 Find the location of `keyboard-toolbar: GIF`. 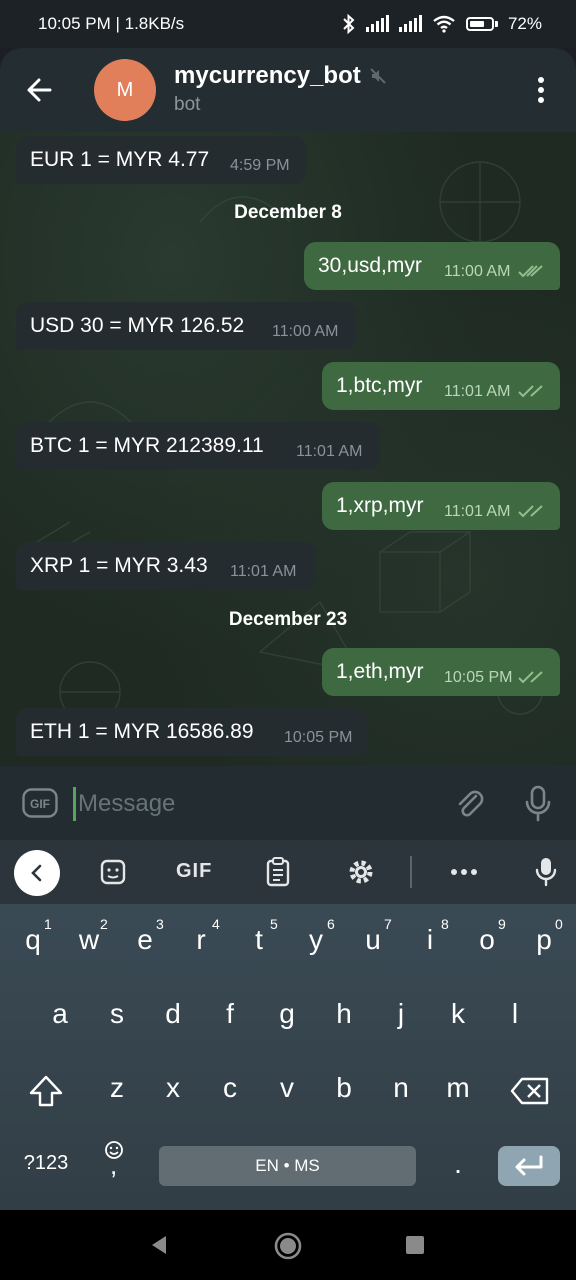

keyboard-toolbar: GIF is located at coordinates (288, 872).